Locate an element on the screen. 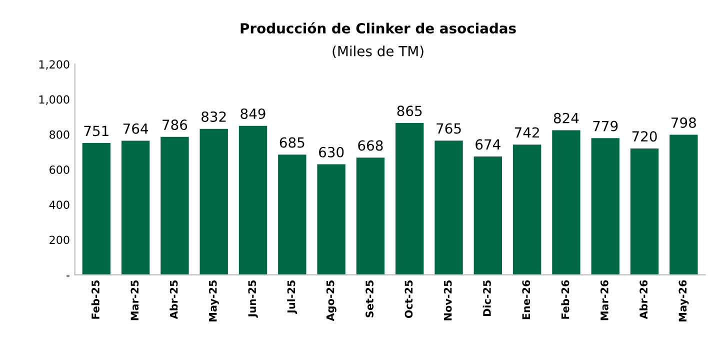 Image resolution: width=727 pixels, height=351 pixels. data-label: 764 is located at coordinates (135, 128).